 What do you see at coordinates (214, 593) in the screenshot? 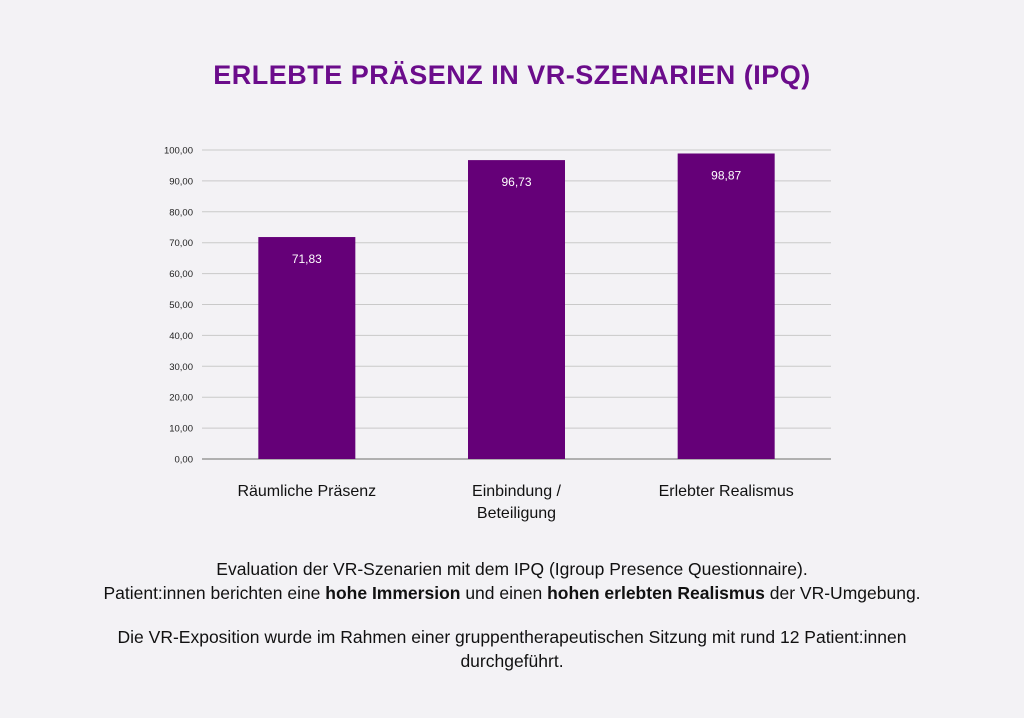
I see `caption-text: Patient:innen berichten eine` at bounding box center [214, 593].